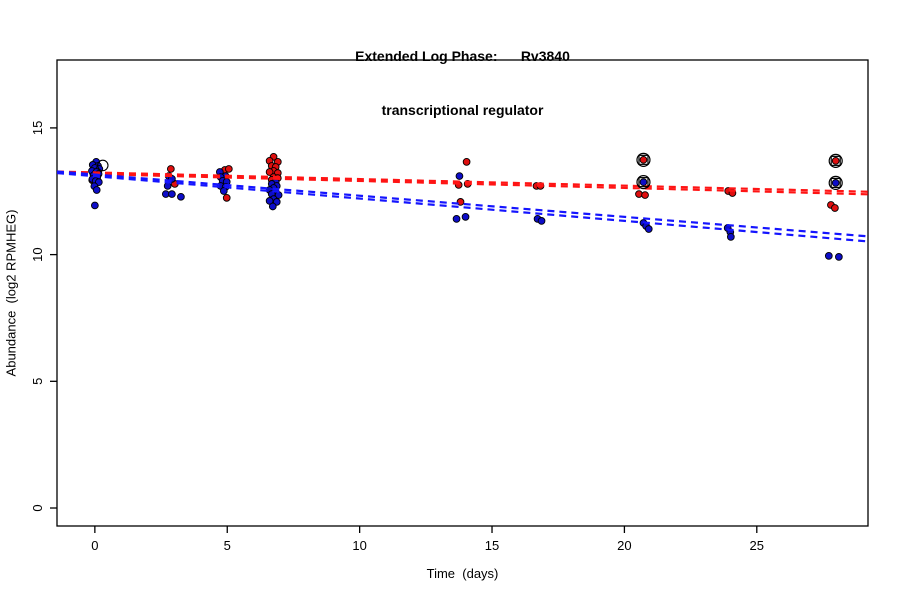 Image resolution: width=900 pixels, height=600 pixels. What do you see at coordinates (37, 507) in the screenshot?
I see `y-tick-label: 0` at bounding box center [37, 507].